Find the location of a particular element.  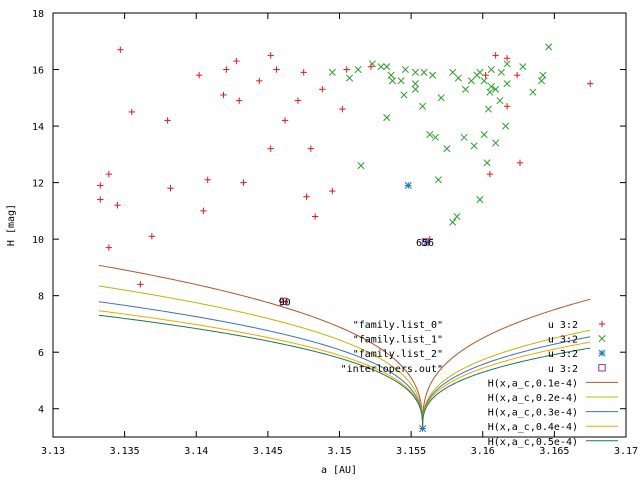

legend-curve-label: H(x,a_c,0.4e-4) is located at coordinates (533, 427).